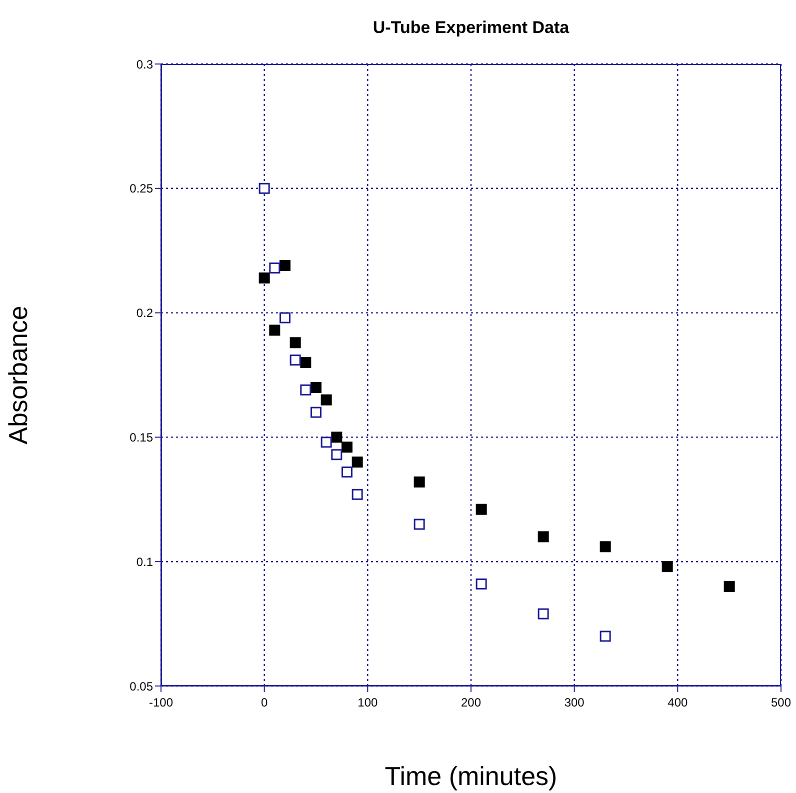  What do you see at coordinates (471, 776) in the screenshot?
I see `x-axis-title: Time (minutes)` at bounding box center [471, 776].